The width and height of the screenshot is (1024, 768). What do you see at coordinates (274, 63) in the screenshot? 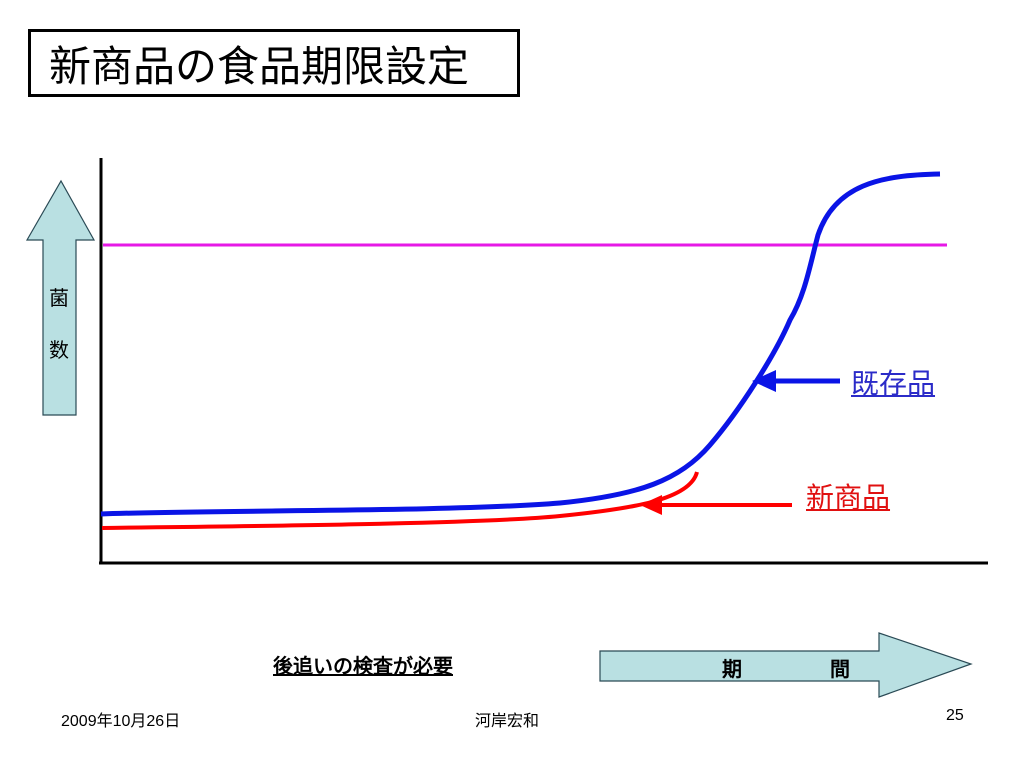
I see `slide-title: 新商品の食品期限設定` at bounding box center [274, 63].